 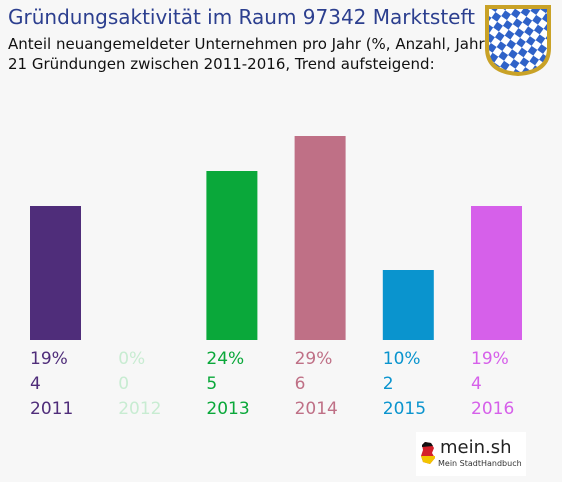 What do you see at coordinates (49, 359) in the screenshot?
I see `percent-label-2011: 19%` at bounding box center [49, 359].